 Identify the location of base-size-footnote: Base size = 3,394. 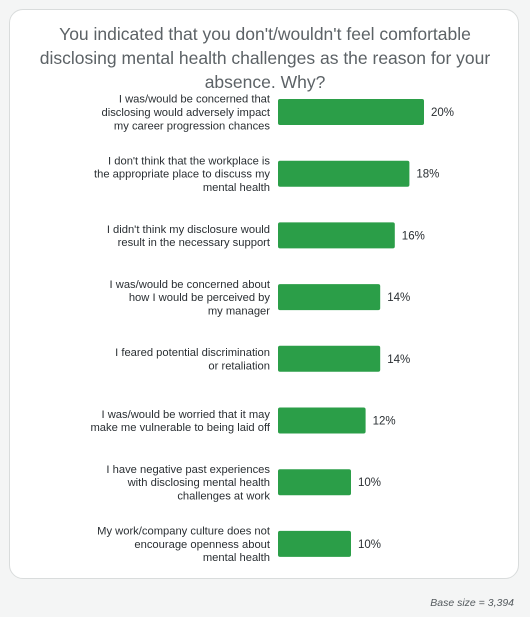
(472, 603).